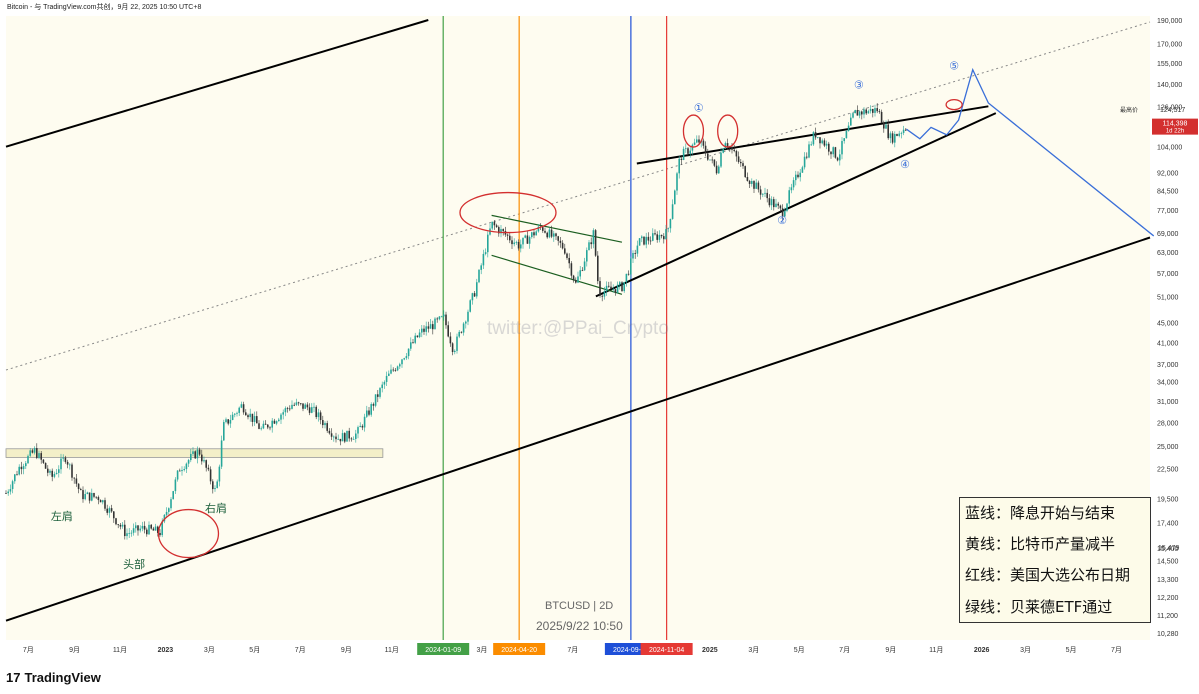 This screenshot has width=1199, height=694. Describe the element at coordinates (1168, 447) in the screenshot. I see `y-tick-label: 25,000` at that location.